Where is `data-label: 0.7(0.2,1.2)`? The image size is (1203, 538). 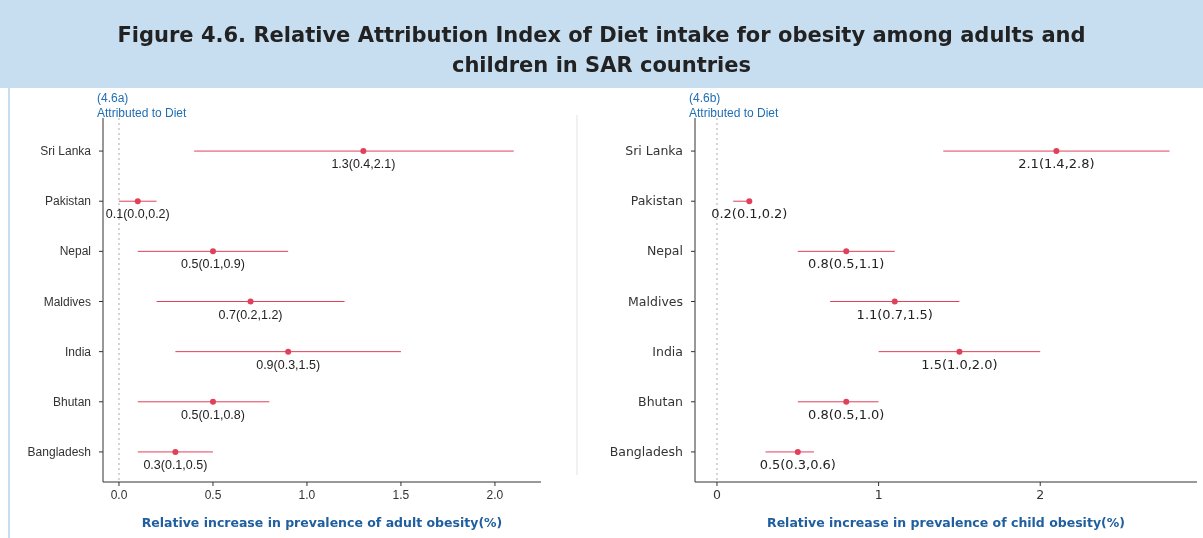 data-label: 0.7(0.2,1.2) is located at coordinates (250, 314).